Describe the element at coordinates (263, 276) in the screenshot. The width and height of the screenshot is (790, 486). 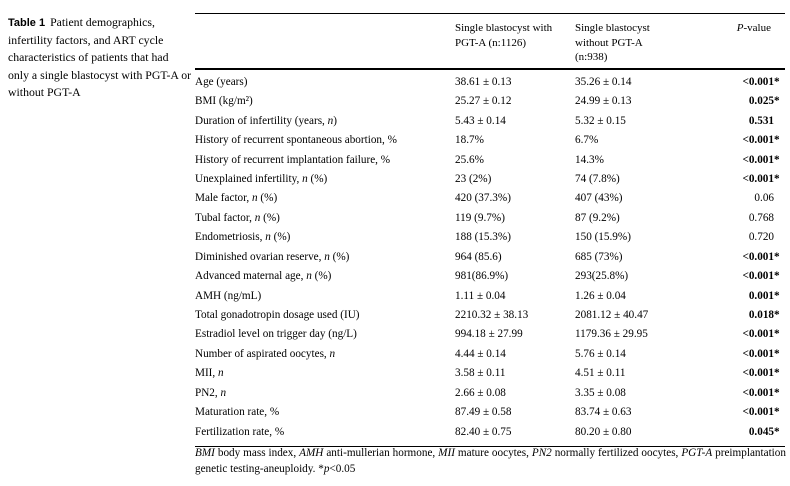
I see `row-label: Advanced maternal age, n (%)` at that location.